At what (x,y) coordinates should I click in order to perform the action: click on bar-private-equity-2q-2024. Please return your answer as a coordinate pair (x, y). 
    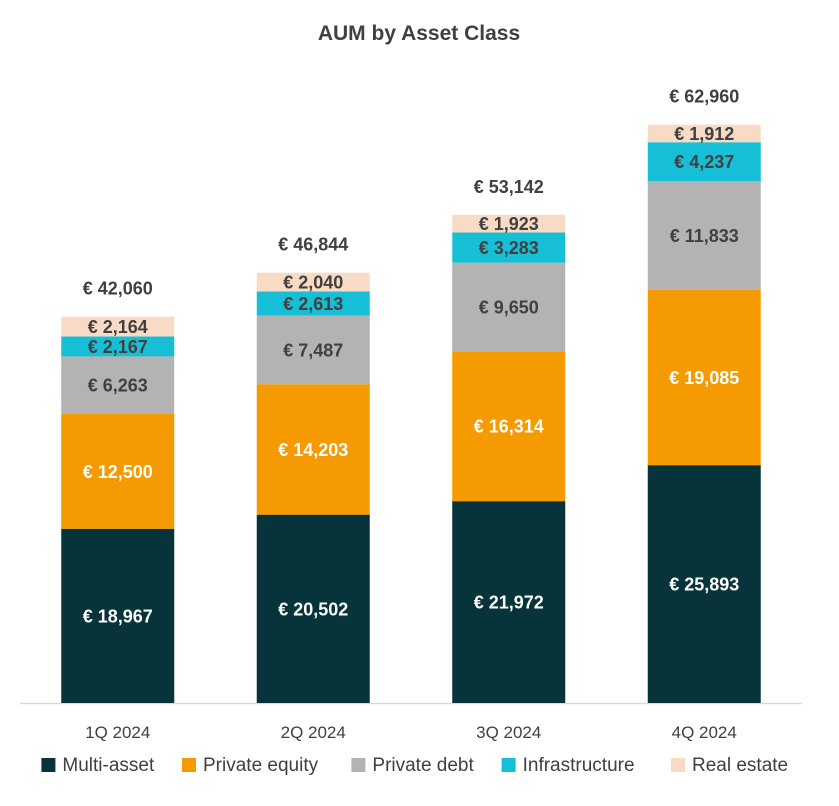
    Looking at the image, I should click on (313, 449).